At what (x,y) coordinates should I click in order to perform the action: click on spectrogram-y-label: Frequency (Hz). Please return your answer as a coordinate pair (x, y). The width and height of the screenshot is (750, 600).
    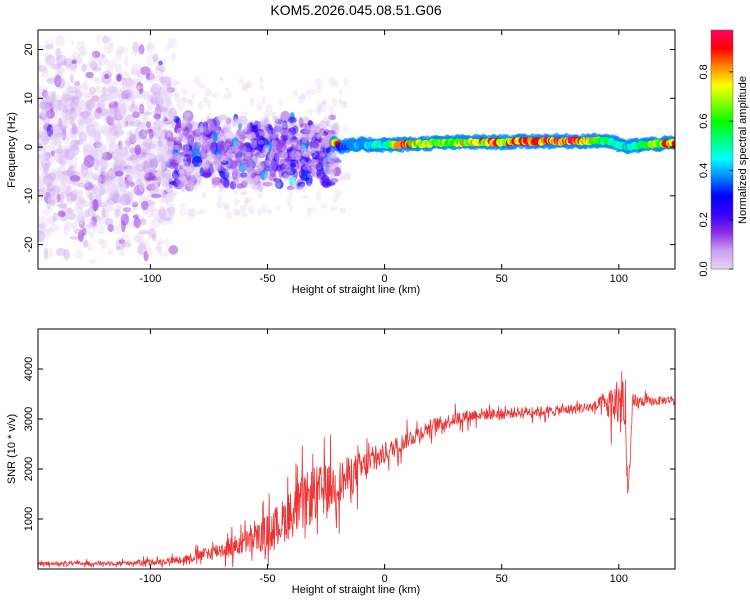
    Looking at the image, I should click on (12, 150).